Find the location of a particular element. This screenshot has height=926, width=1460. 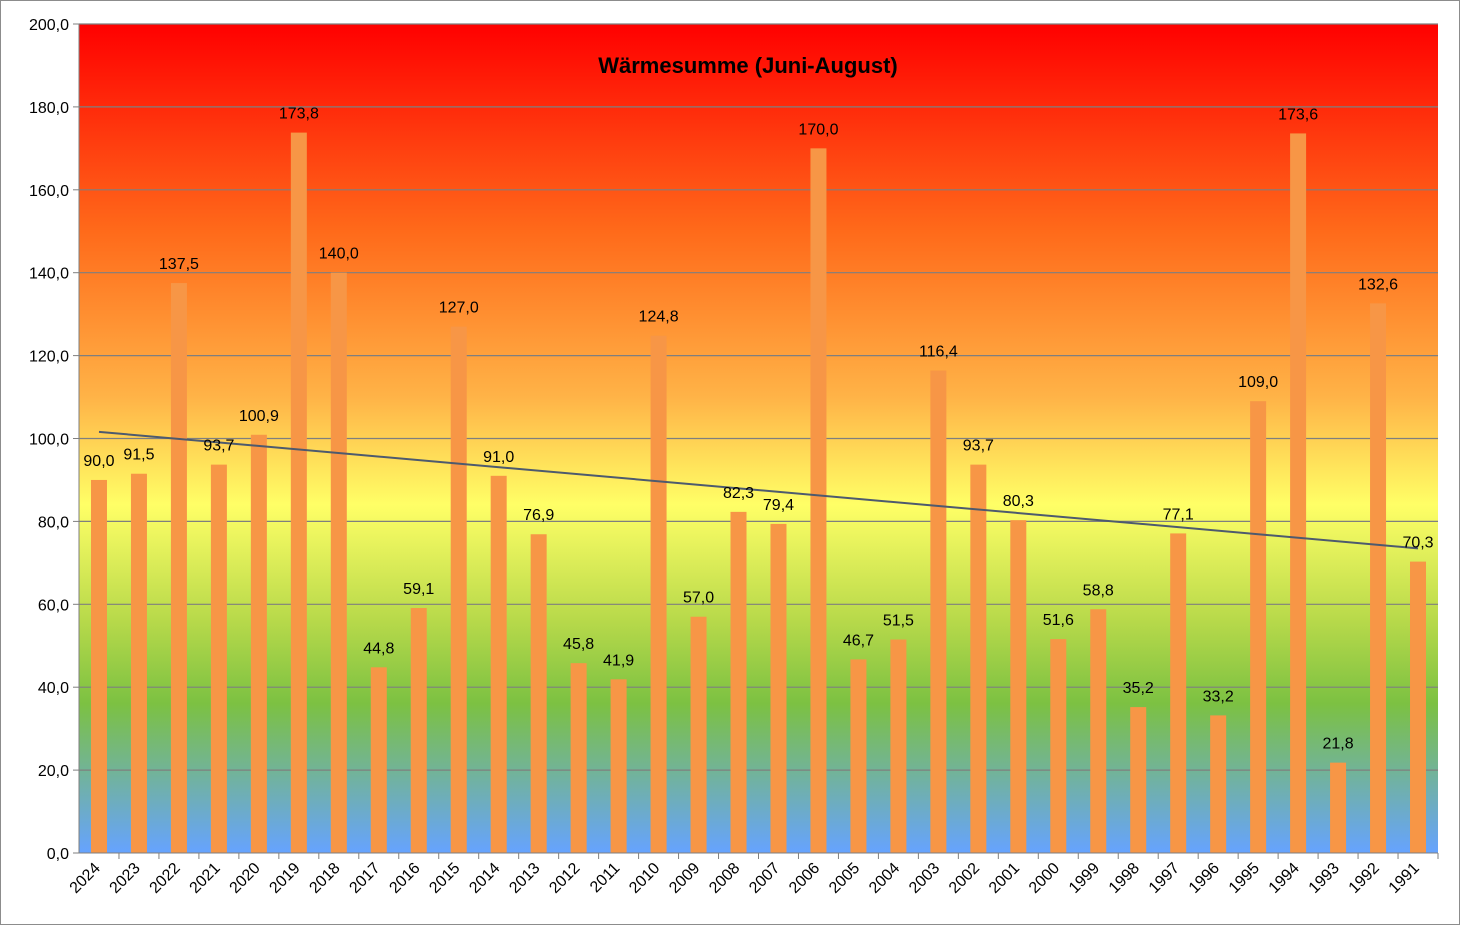

x-tick-label: 2005 is located at coordinates (844, 878).